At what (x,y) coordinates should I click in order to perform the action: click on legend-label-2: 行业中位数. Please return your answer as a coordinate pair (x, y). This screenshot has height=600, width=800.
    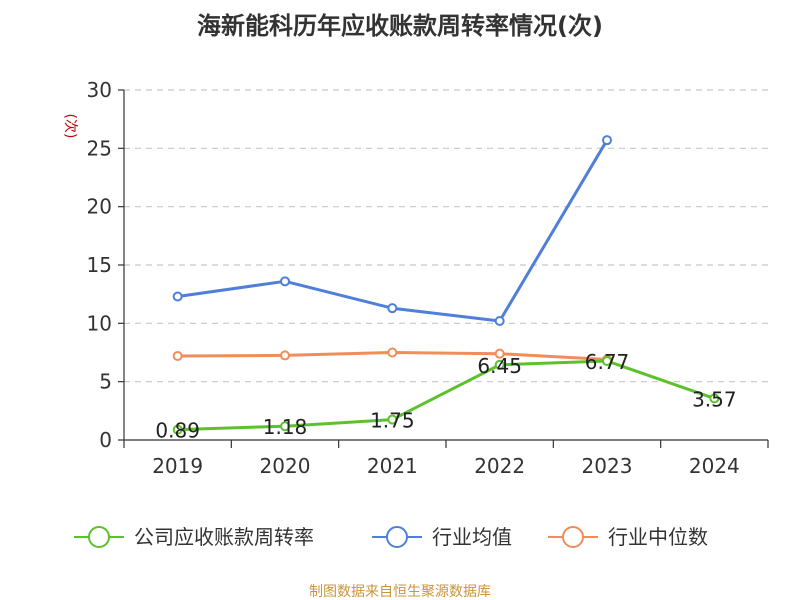
    Looking at the image, I should click on (658, 537).